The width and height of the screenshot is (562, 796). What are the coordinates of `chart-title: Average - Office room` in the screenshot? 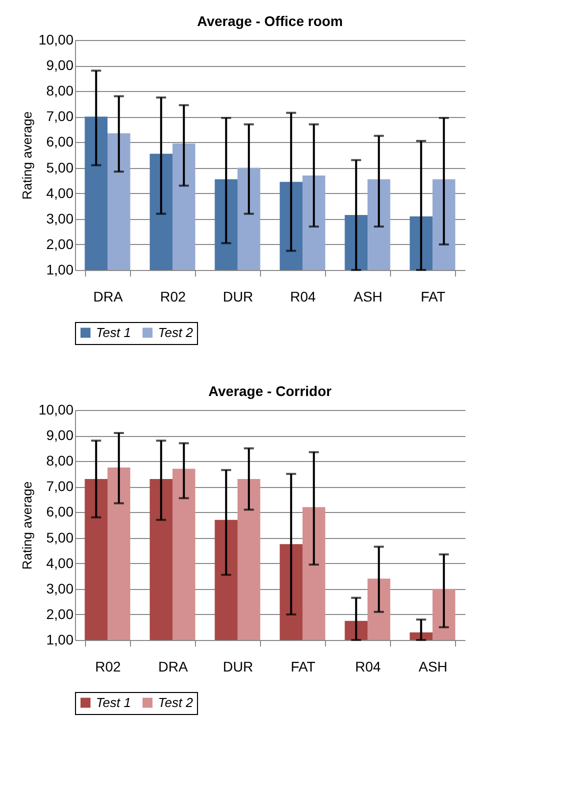 It's located at (270, 21).